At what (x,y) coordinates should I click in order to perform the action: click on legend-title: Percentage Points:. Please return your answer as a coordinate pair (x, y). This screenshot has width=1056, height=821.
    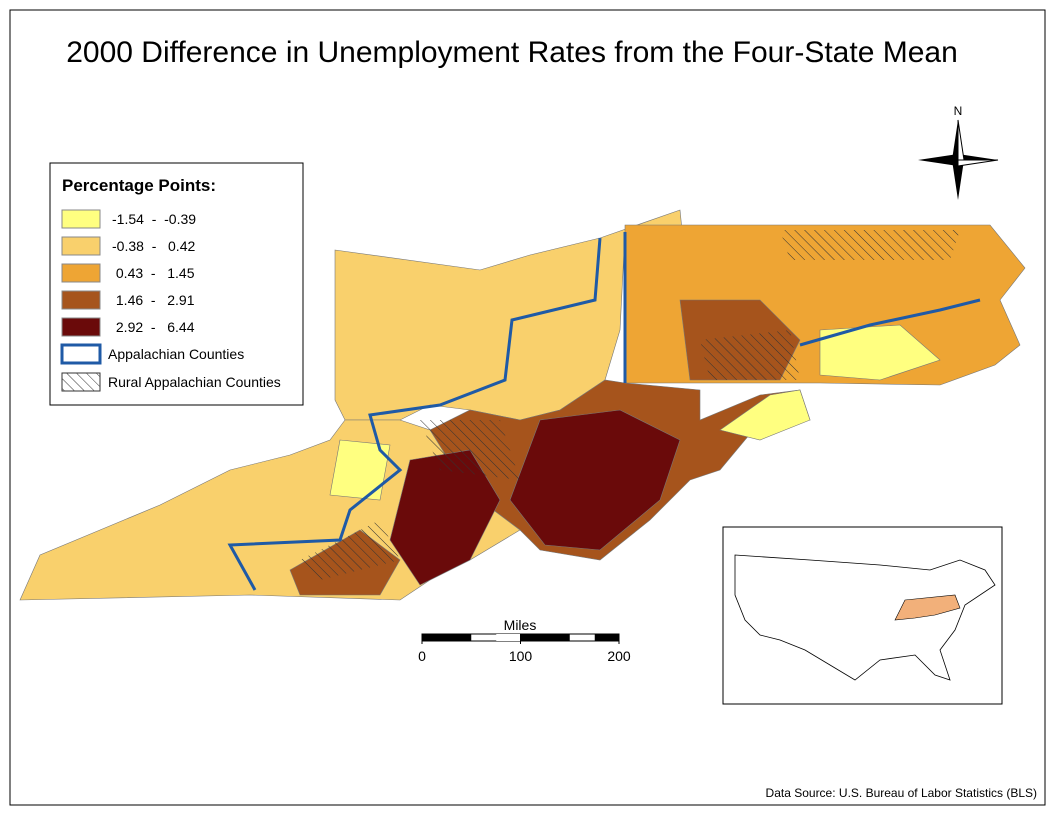
    Looking at the image, I should click on (139, 185).